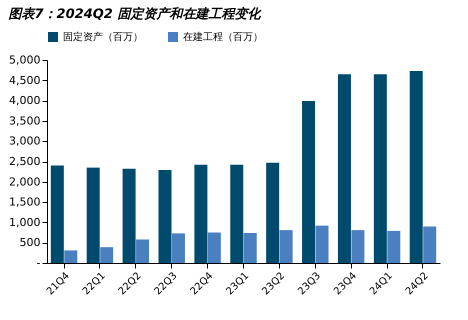  What do you see at coordinates (135, 14) in the screenshot?
I see `chart-title: 图表7：2024Q2 固定资产和在建工程变化` at bounding box center [135, 14].